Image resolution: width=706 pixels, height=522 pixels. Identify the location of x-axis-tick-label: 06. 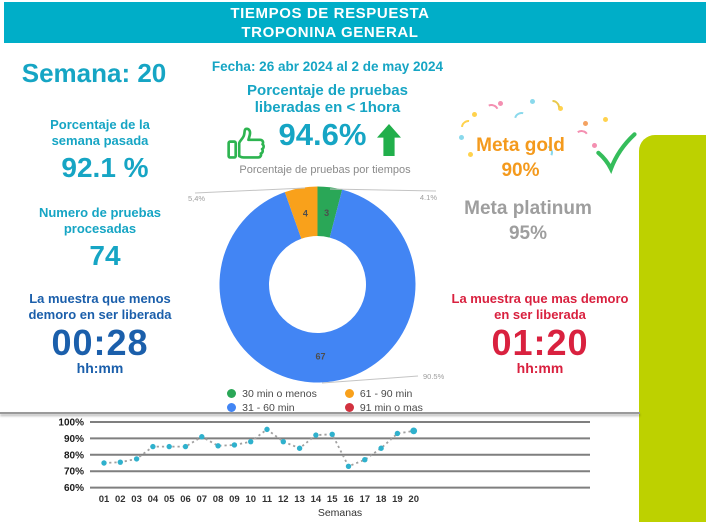
(185, 499).